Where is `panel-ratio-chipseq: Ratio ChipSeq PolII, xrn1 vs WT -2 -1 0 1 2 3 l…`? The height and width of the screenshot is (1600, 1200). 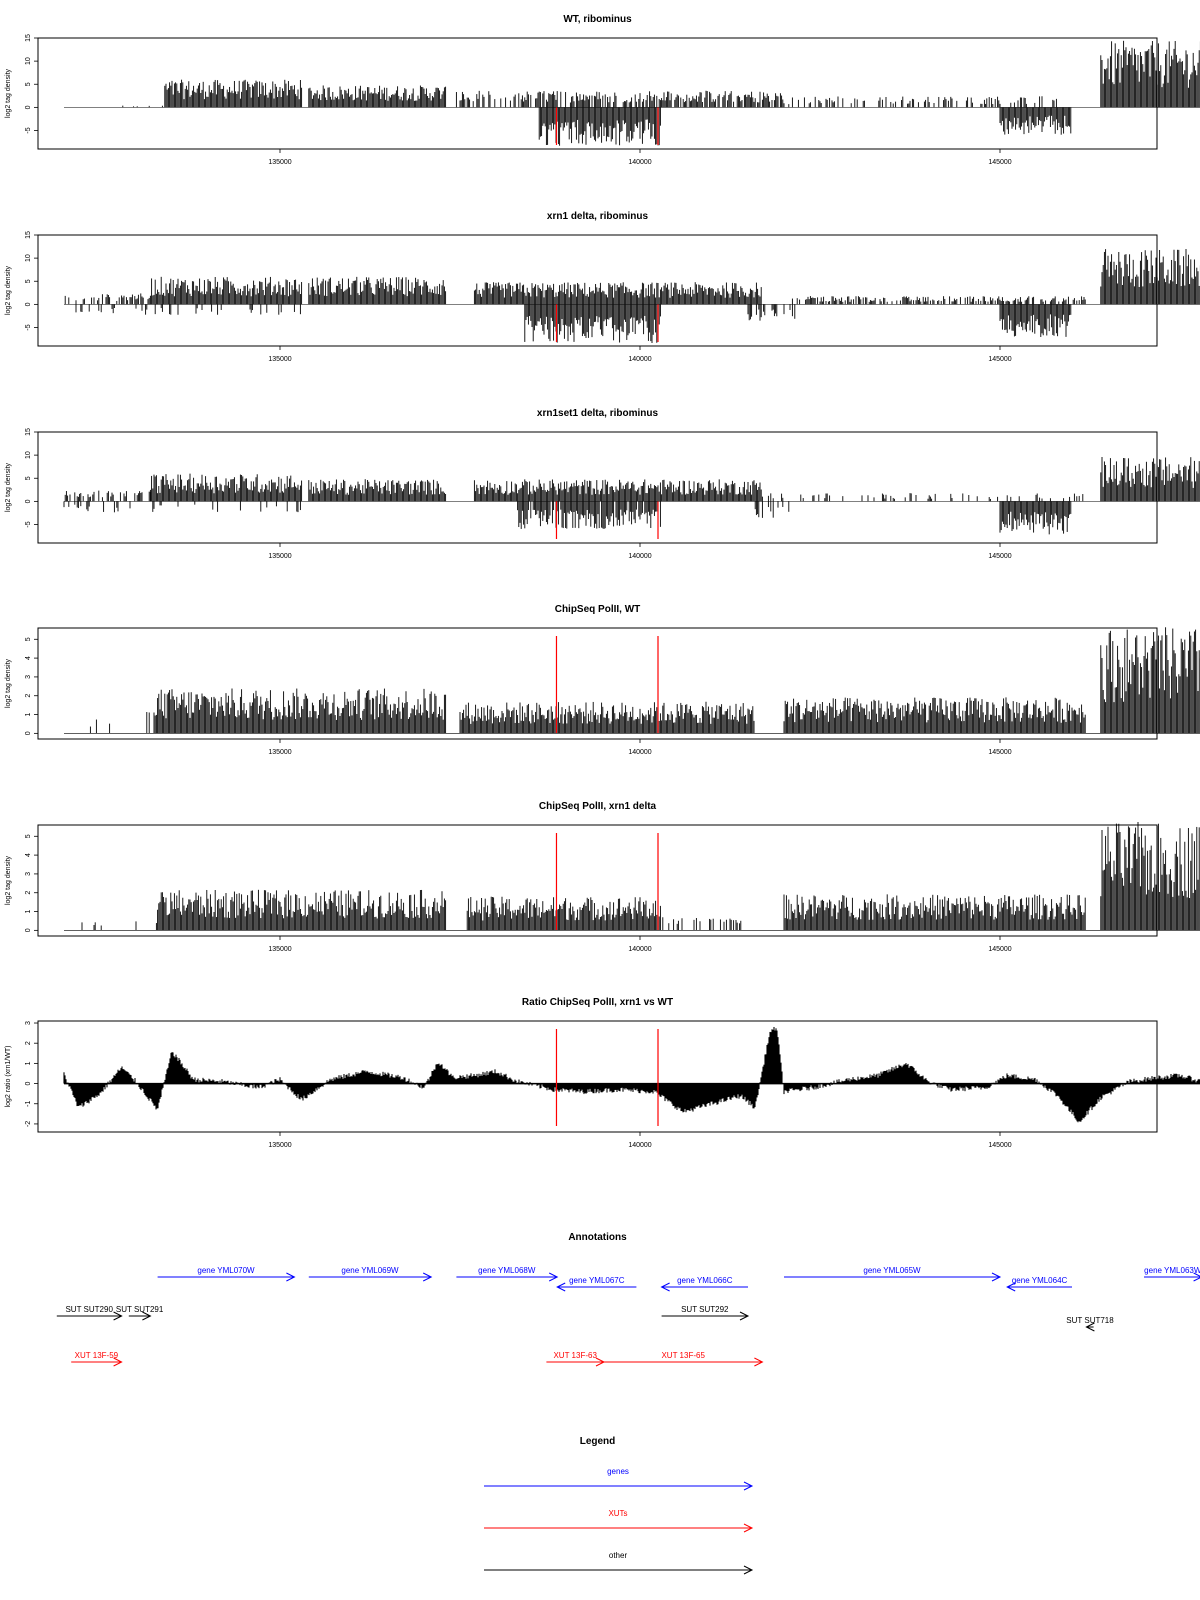
panel-ratio-chipseq: Ratio ChipSeq PolII, xrn1 vs WT -2 -1 0 1 2 3 l… is located at coordinates (602, 1073).